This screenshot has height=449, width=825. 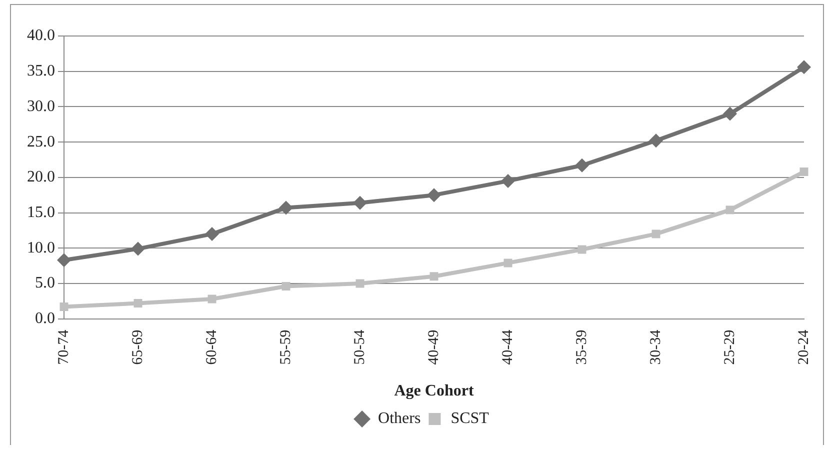 What do you see at coordinates (360, 347) in the screenshot?
I see `x-tick-label: 50-54` at bounding box center [360, 347].